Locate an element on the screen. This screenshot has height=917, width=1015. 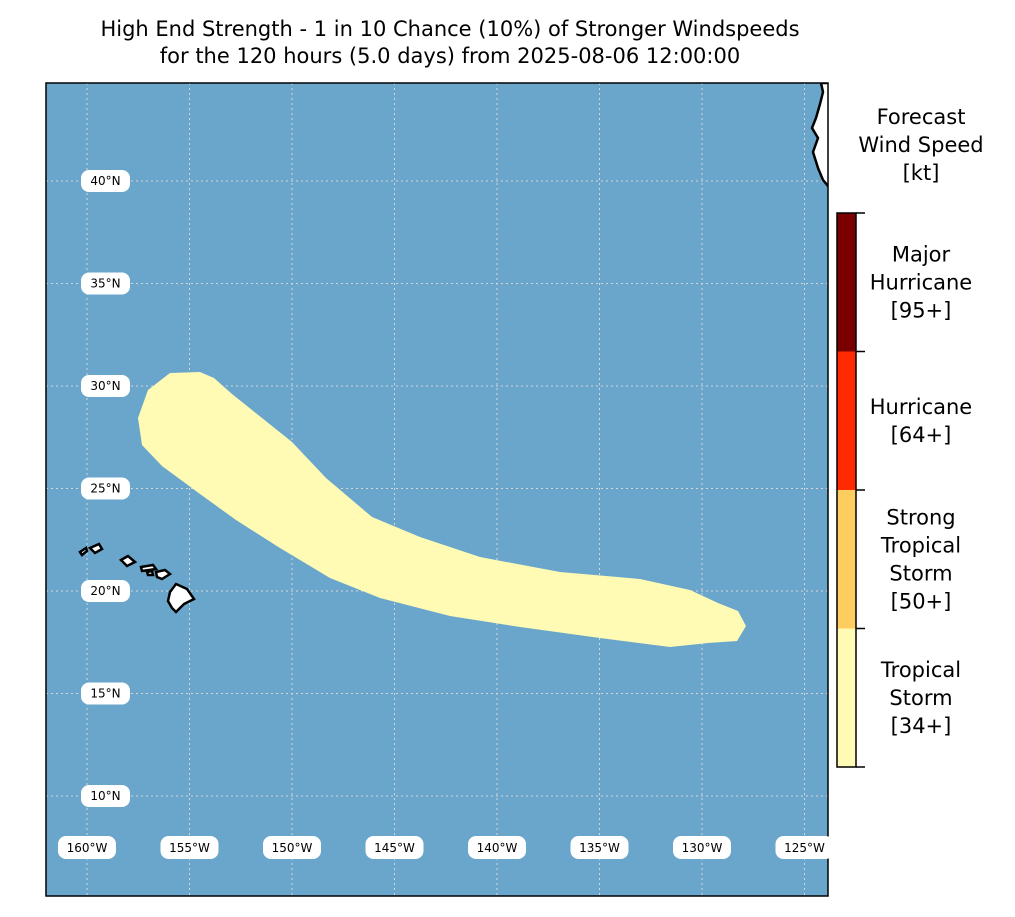
lon-label: 125°W is located at coordinates (804, 848).